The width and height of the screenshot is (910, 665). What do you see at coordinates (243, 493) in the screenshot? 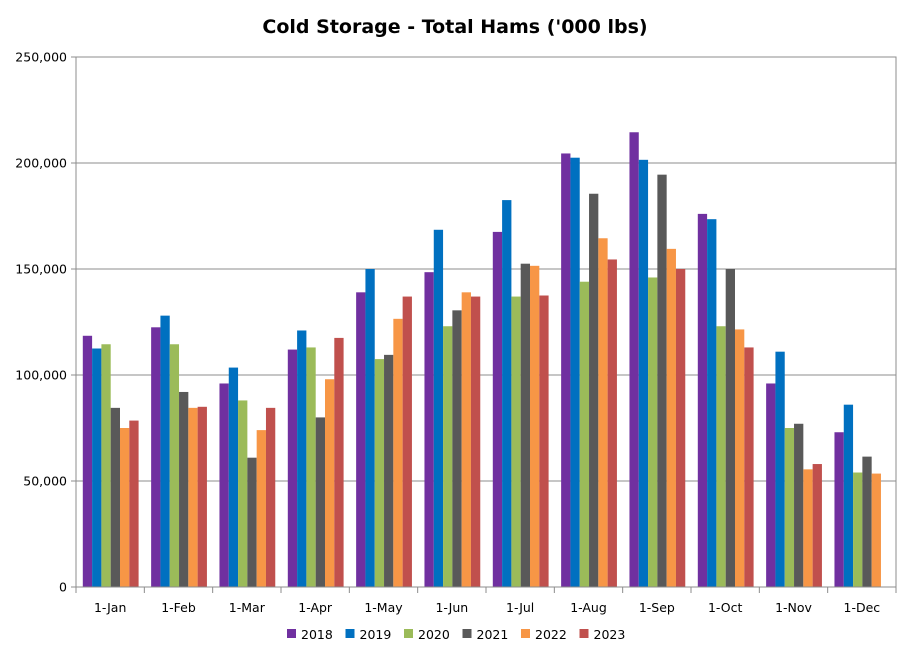
I see `bar-2020-1-Mar` at bounding box center [243, 493].